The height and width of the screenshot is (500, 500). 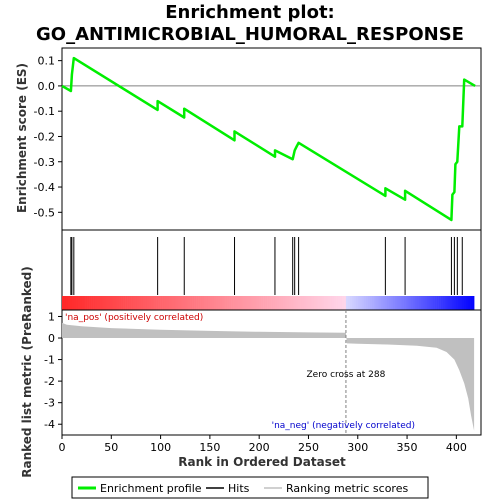 I want to click on chart-title-line2: GO_ANTIMICROBIAL_HUMORAL_RESPONSE, so click(x=250, y=34).